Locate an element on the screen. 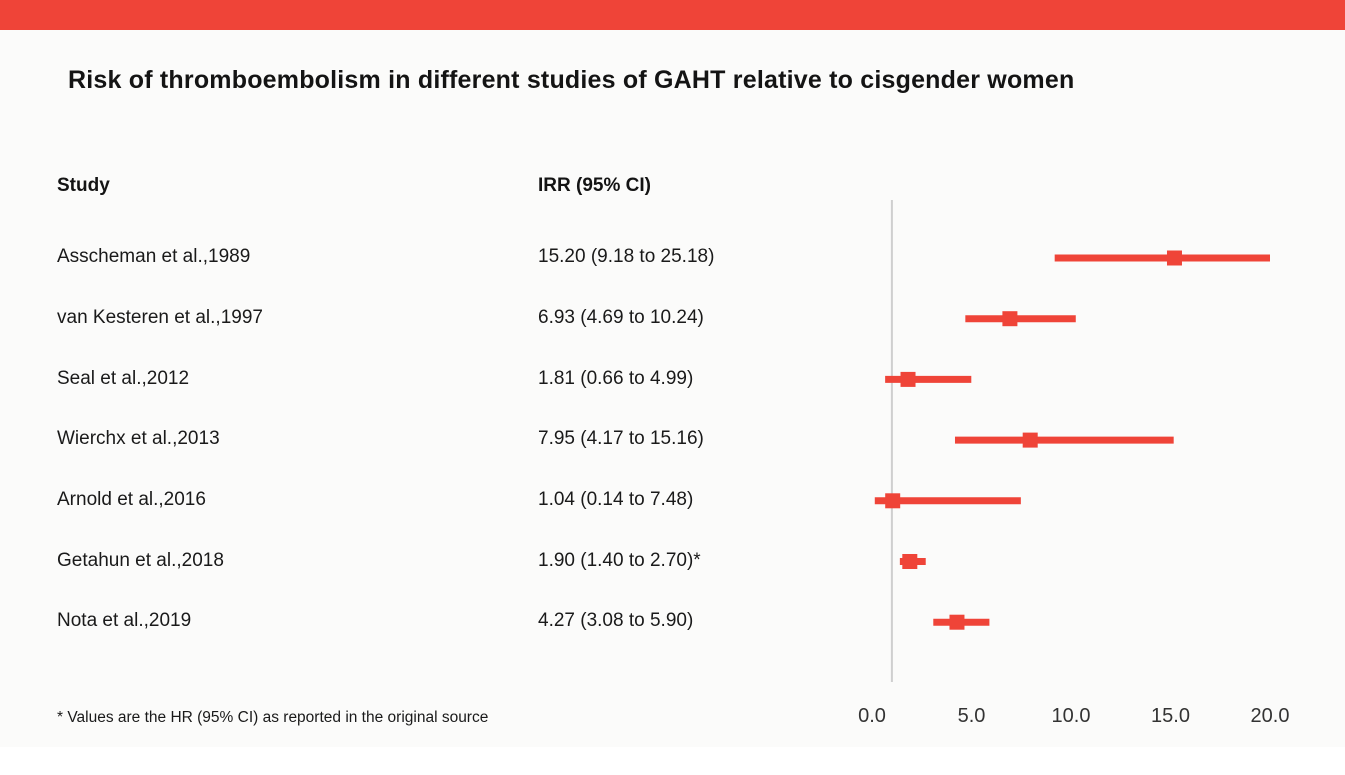  study-name: Arnold et al.,2016 is located at coordinates (131, 500).